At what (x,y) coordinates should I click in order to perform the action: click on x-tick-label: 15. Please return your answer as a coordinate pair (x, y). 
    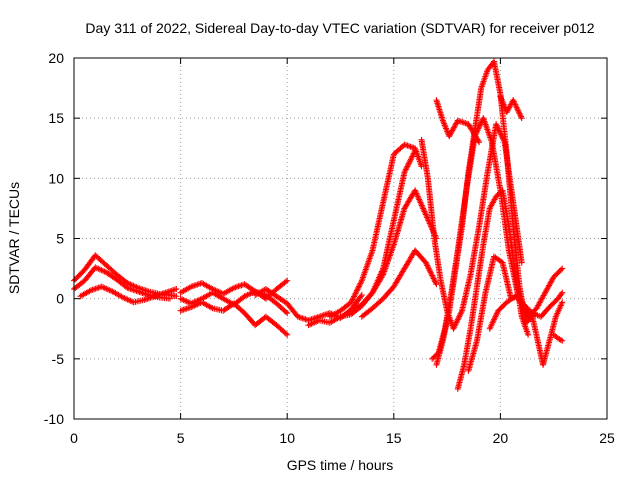
    Looking at the image, I should click on (394, 438).